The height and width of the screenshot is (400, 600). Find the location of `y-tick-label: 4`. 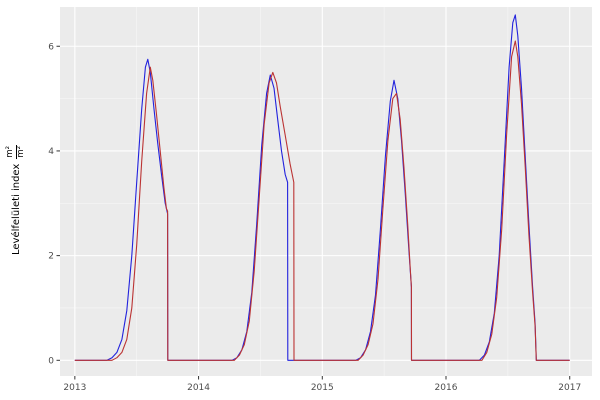

y-tick-label: 4 is located at coordinates (51, 152).